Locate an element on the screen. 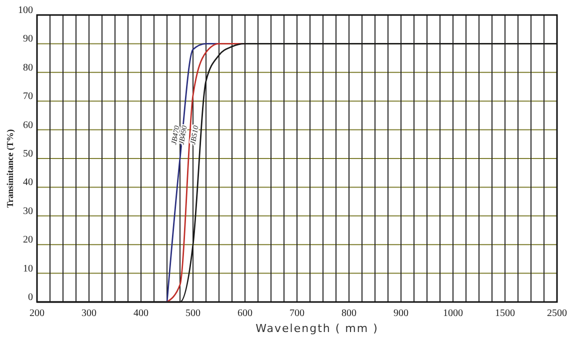 The height and width of the screenshot is (339, 583). x-tick-label: 2500 is located at coordinates (557, 313).